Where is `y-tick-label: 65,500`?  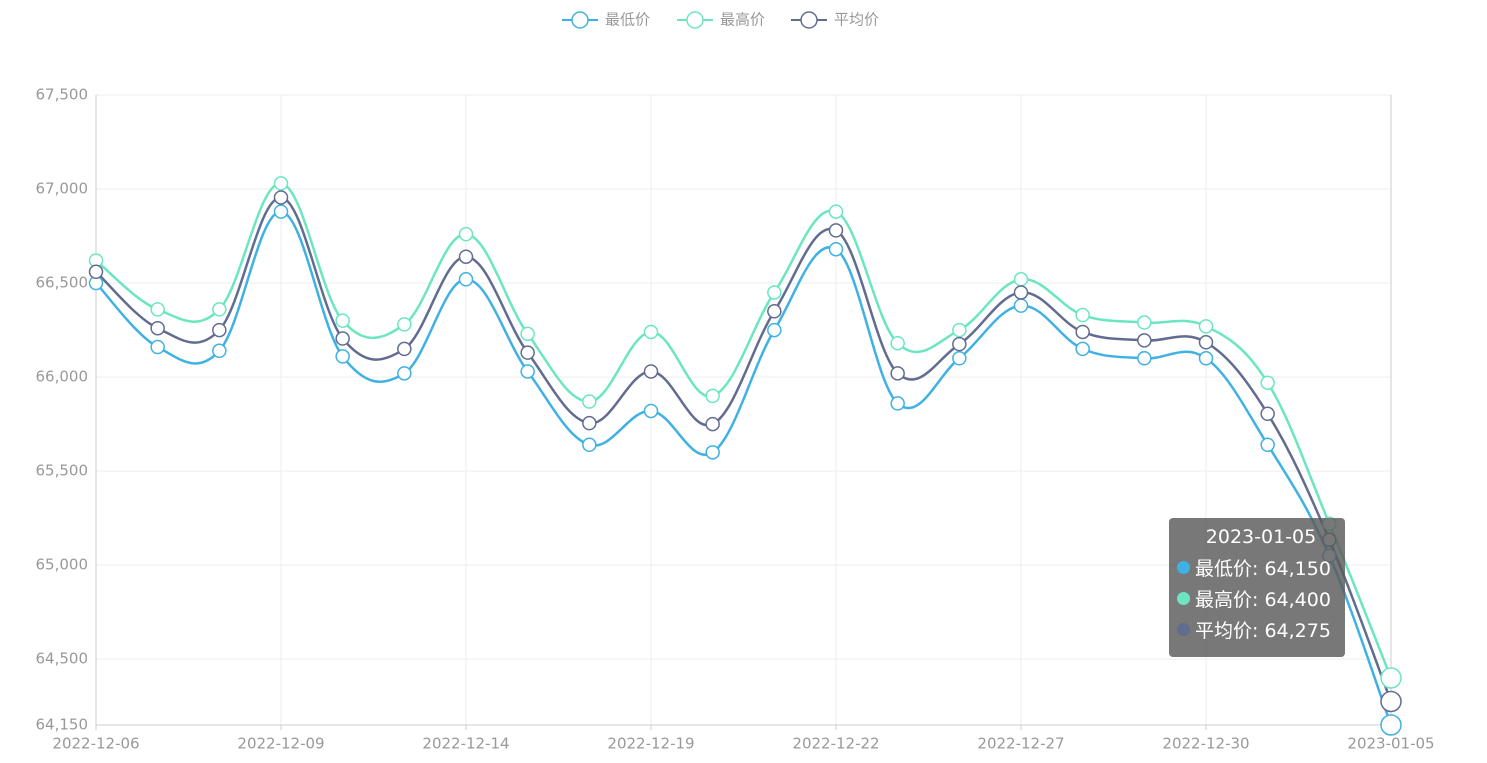
y-tick-label: 65,500 is located at coordinates (62, 471).